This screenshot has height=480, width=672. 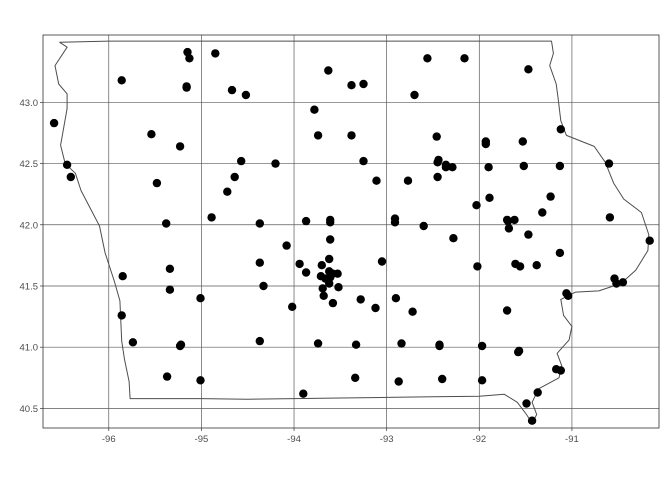 What do you see at coordinates (109, 439) in the screenshot?
I see `x-tick-label-0: -96` at bounding box center [109, 439].